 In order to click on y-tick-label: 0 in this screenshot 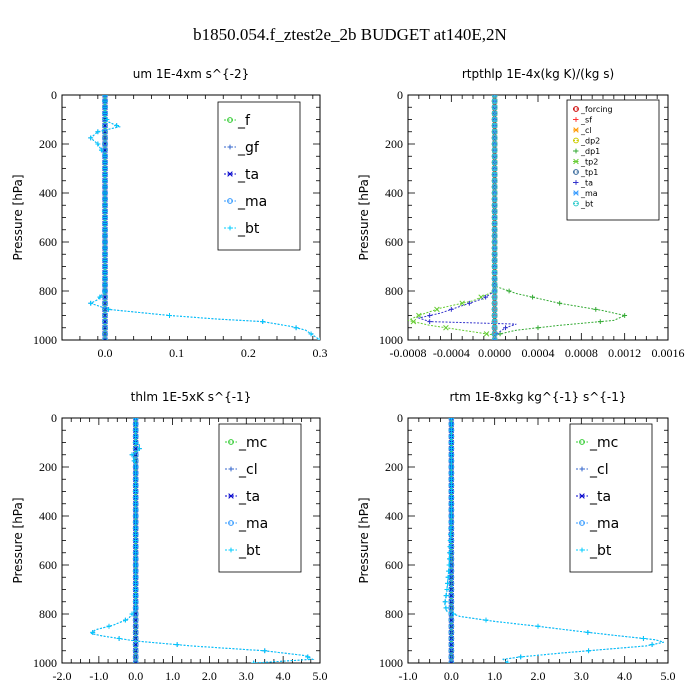, I will do `click(54, 418)`.